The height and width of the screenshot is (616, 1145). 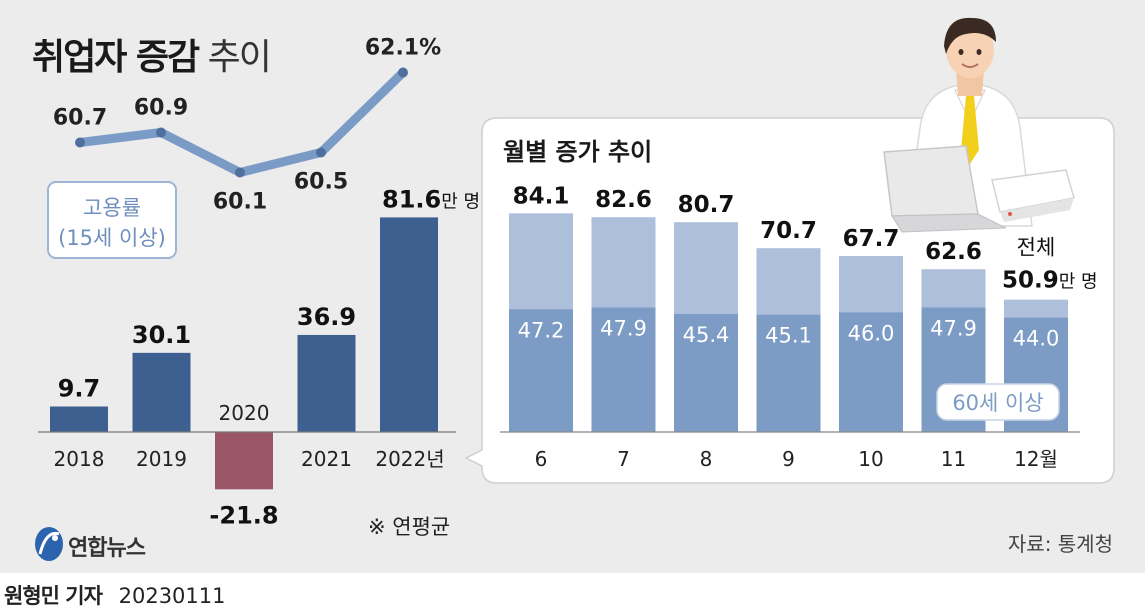 What do you see at coordinates (1036, 459) in the screenshot?
I see `monthly-tick-label: 12월` at bounding box center [1036, 459].